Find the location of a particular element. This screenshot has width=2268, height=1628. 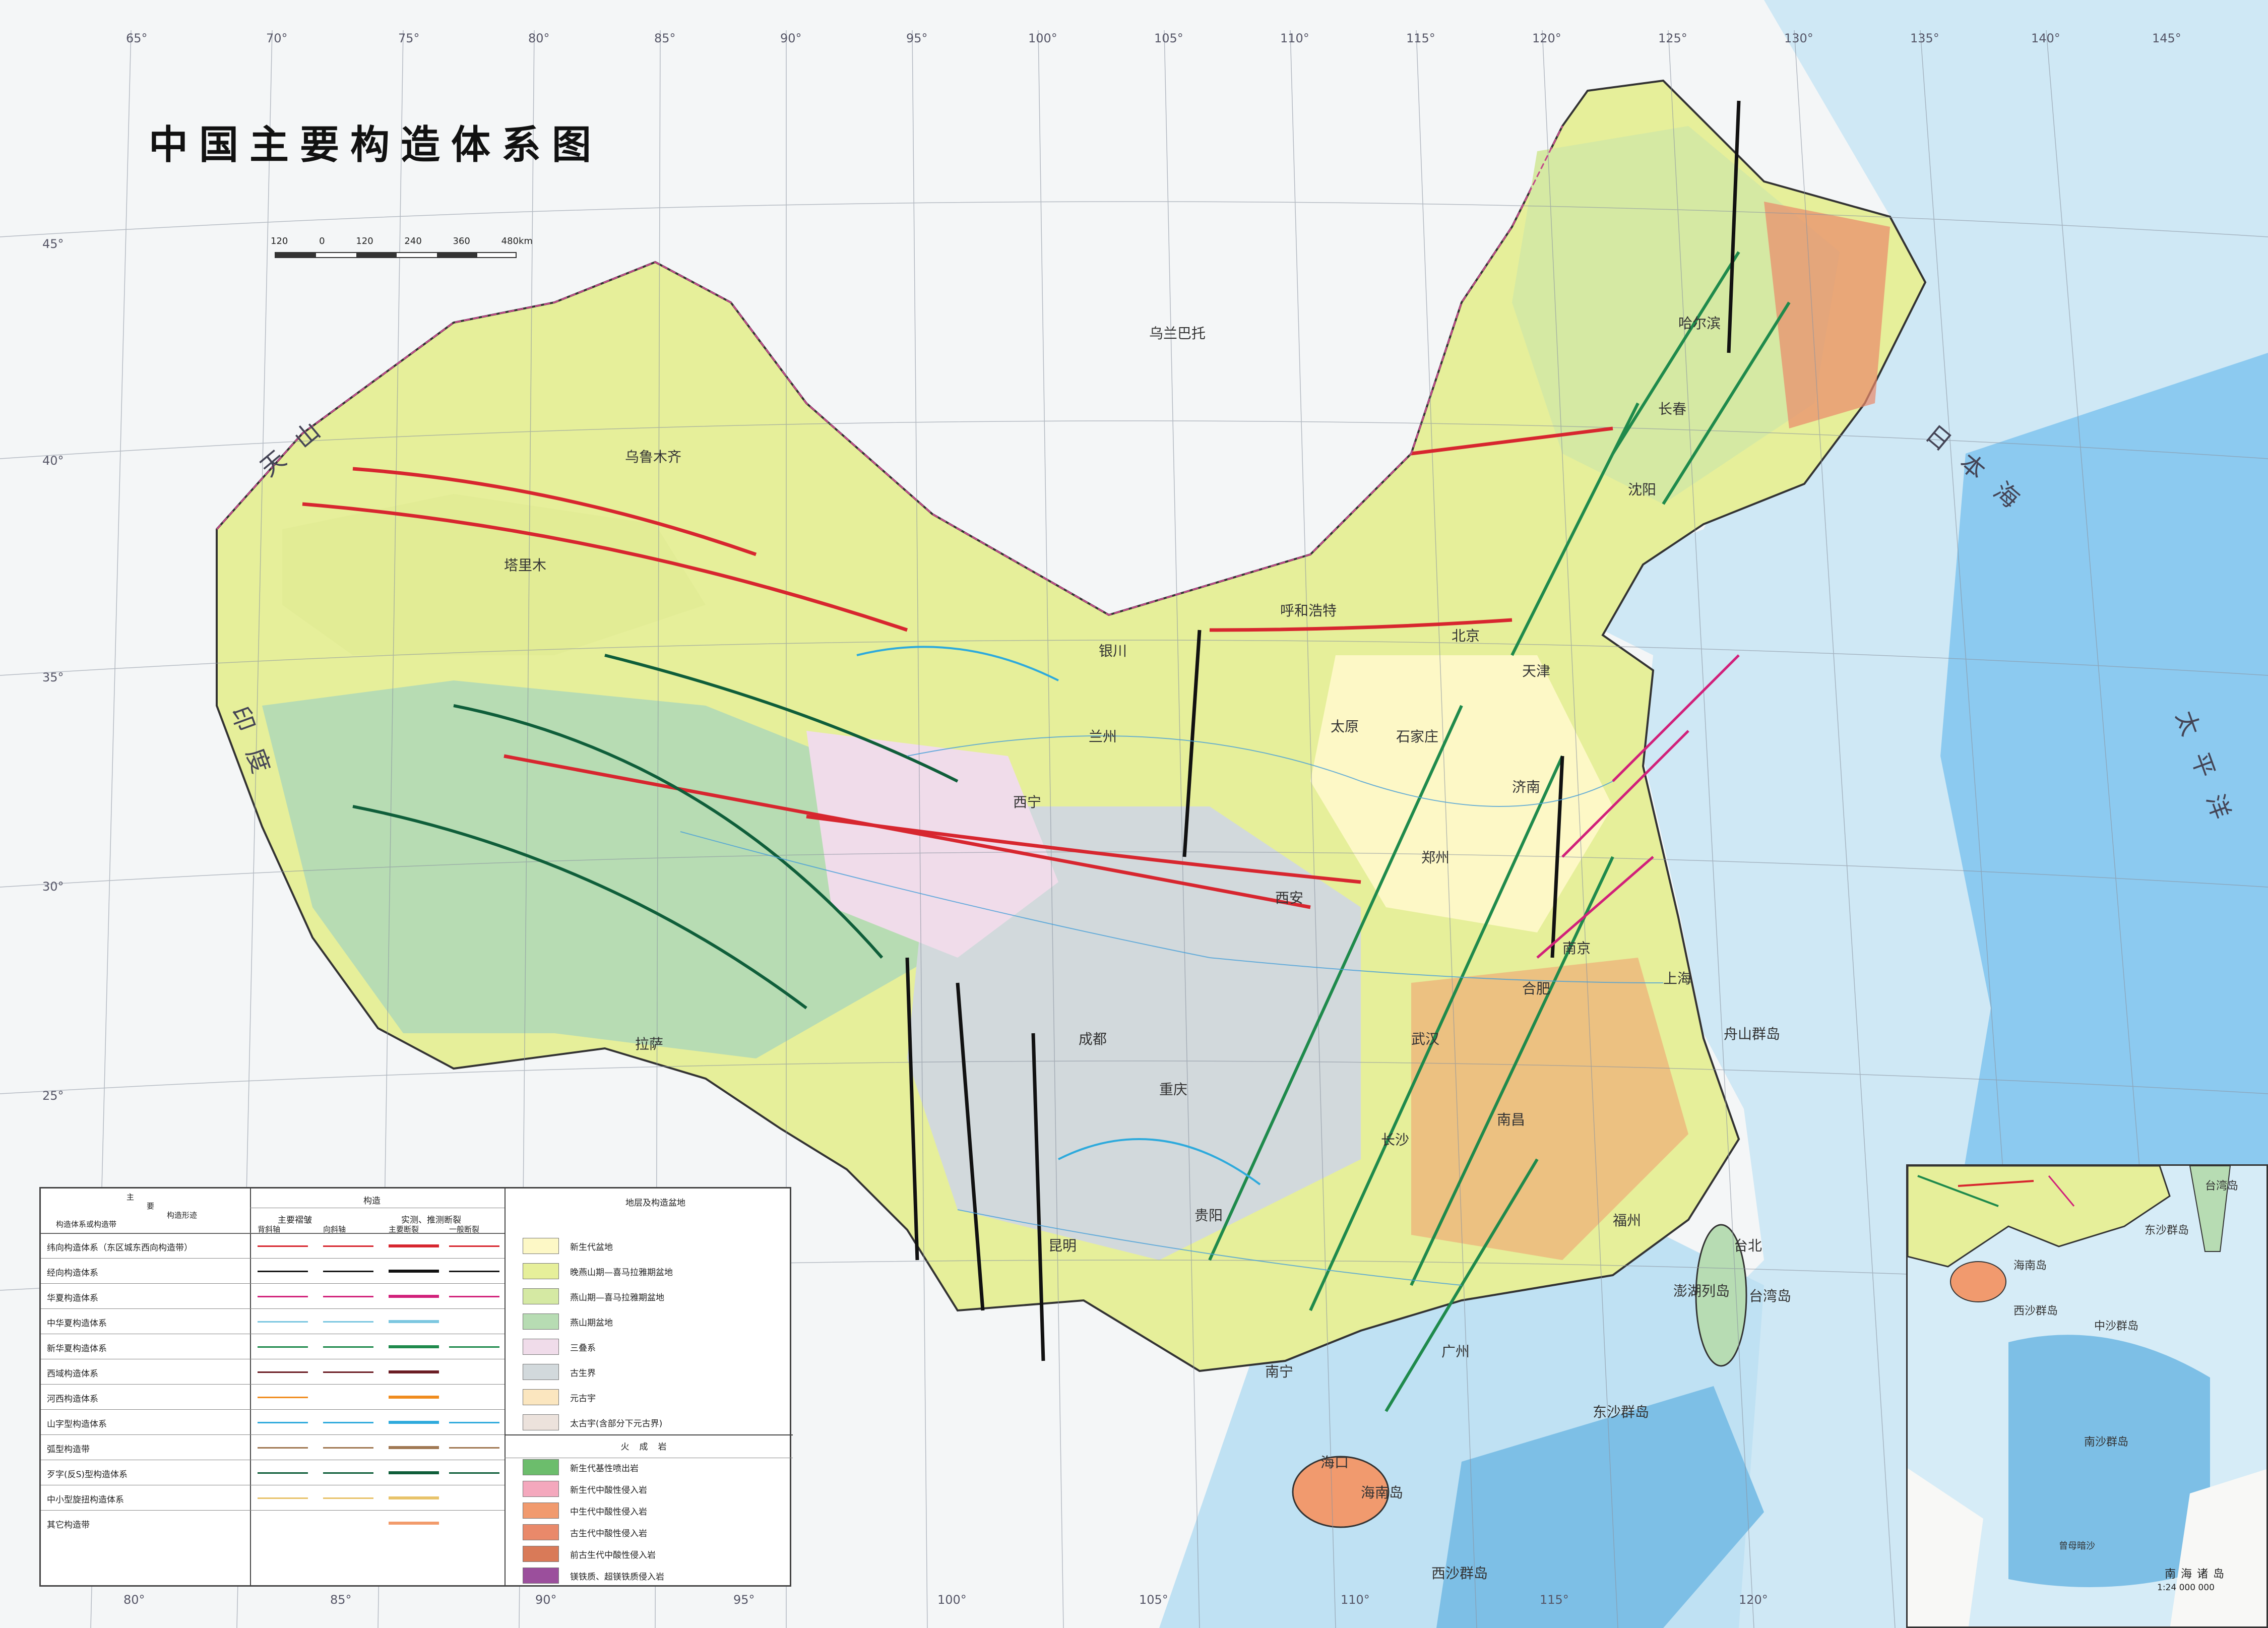

map-title: 中国主要构造体系图 is located at coordinates (376, 145).